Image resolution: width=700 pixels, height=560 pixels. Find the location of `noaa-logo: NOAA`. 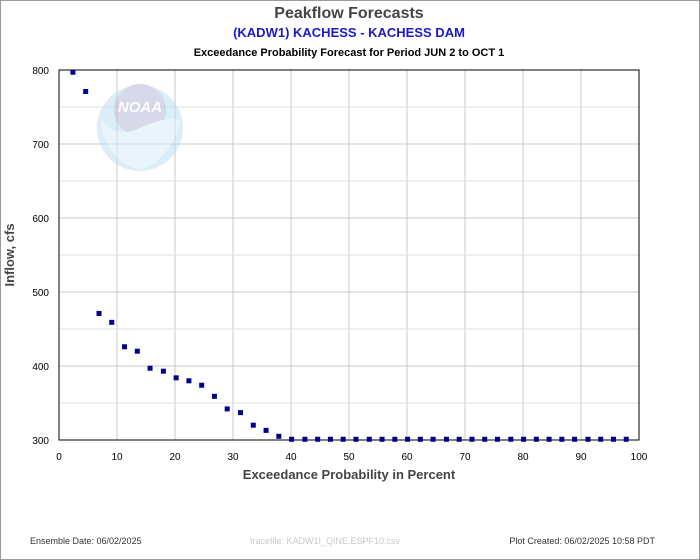

noaa-logo: NOAA is located at coordinates (140, 127).